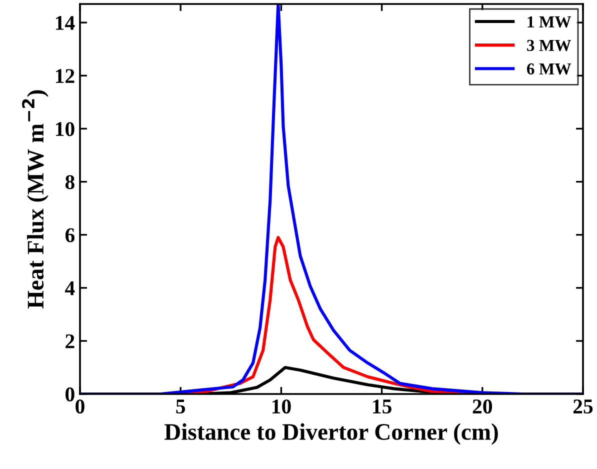 The width and height of the screenshot is (597, 469). What do you see at coordinates (70, 341) in the screenshot?
I see `y-tick-label: 2` at bounding box center [70, 341].